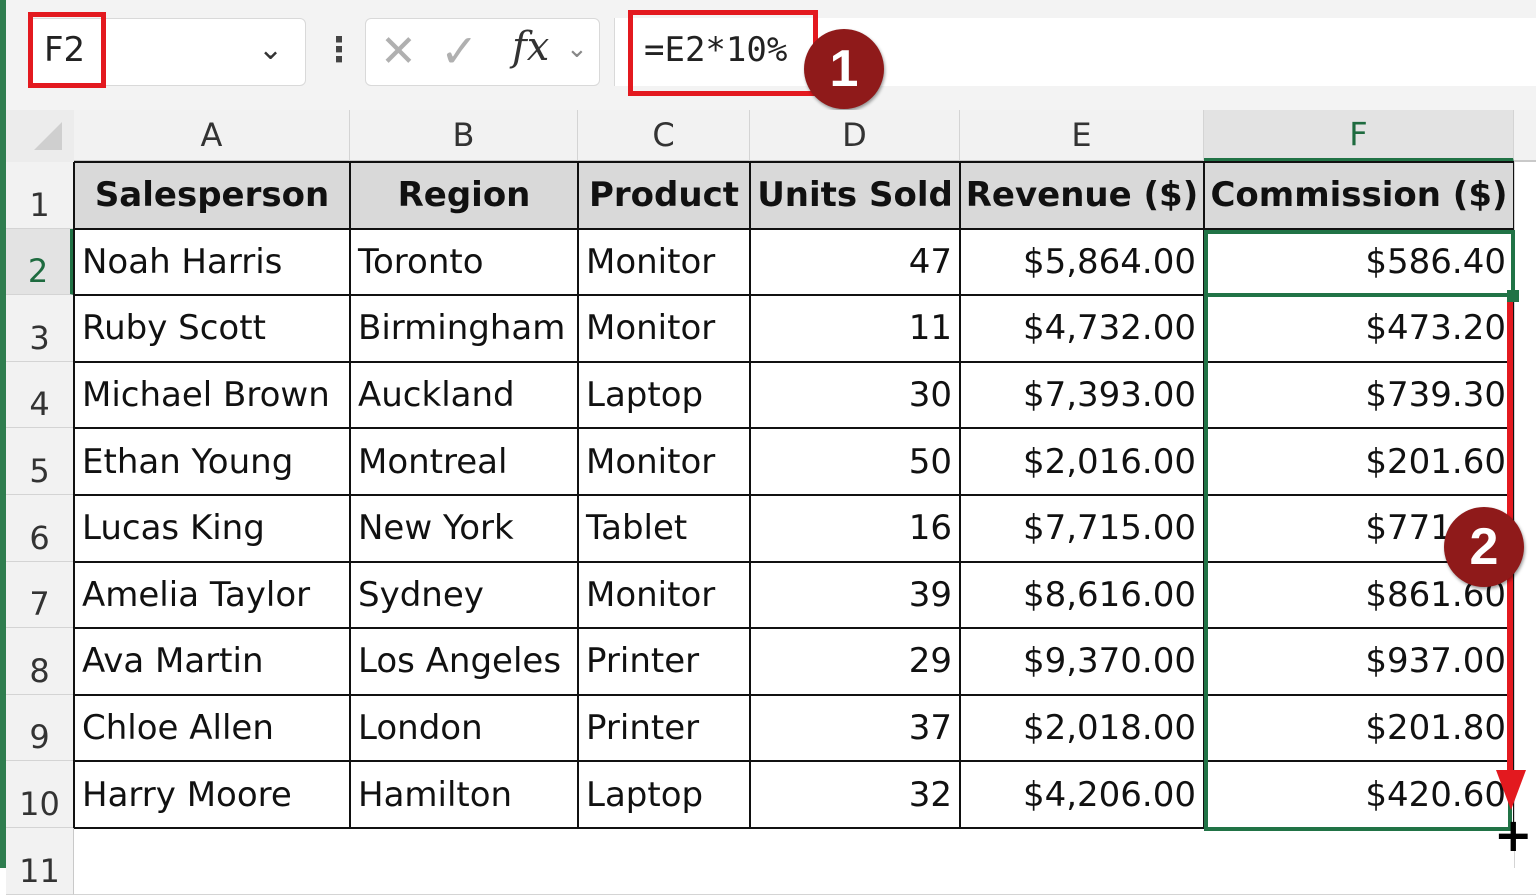 The height and width of the screenshot is (895, 1536). Describe the element at coordinates (459, 51) in the screenshot. I see `enter-icon: ✓` at that location.